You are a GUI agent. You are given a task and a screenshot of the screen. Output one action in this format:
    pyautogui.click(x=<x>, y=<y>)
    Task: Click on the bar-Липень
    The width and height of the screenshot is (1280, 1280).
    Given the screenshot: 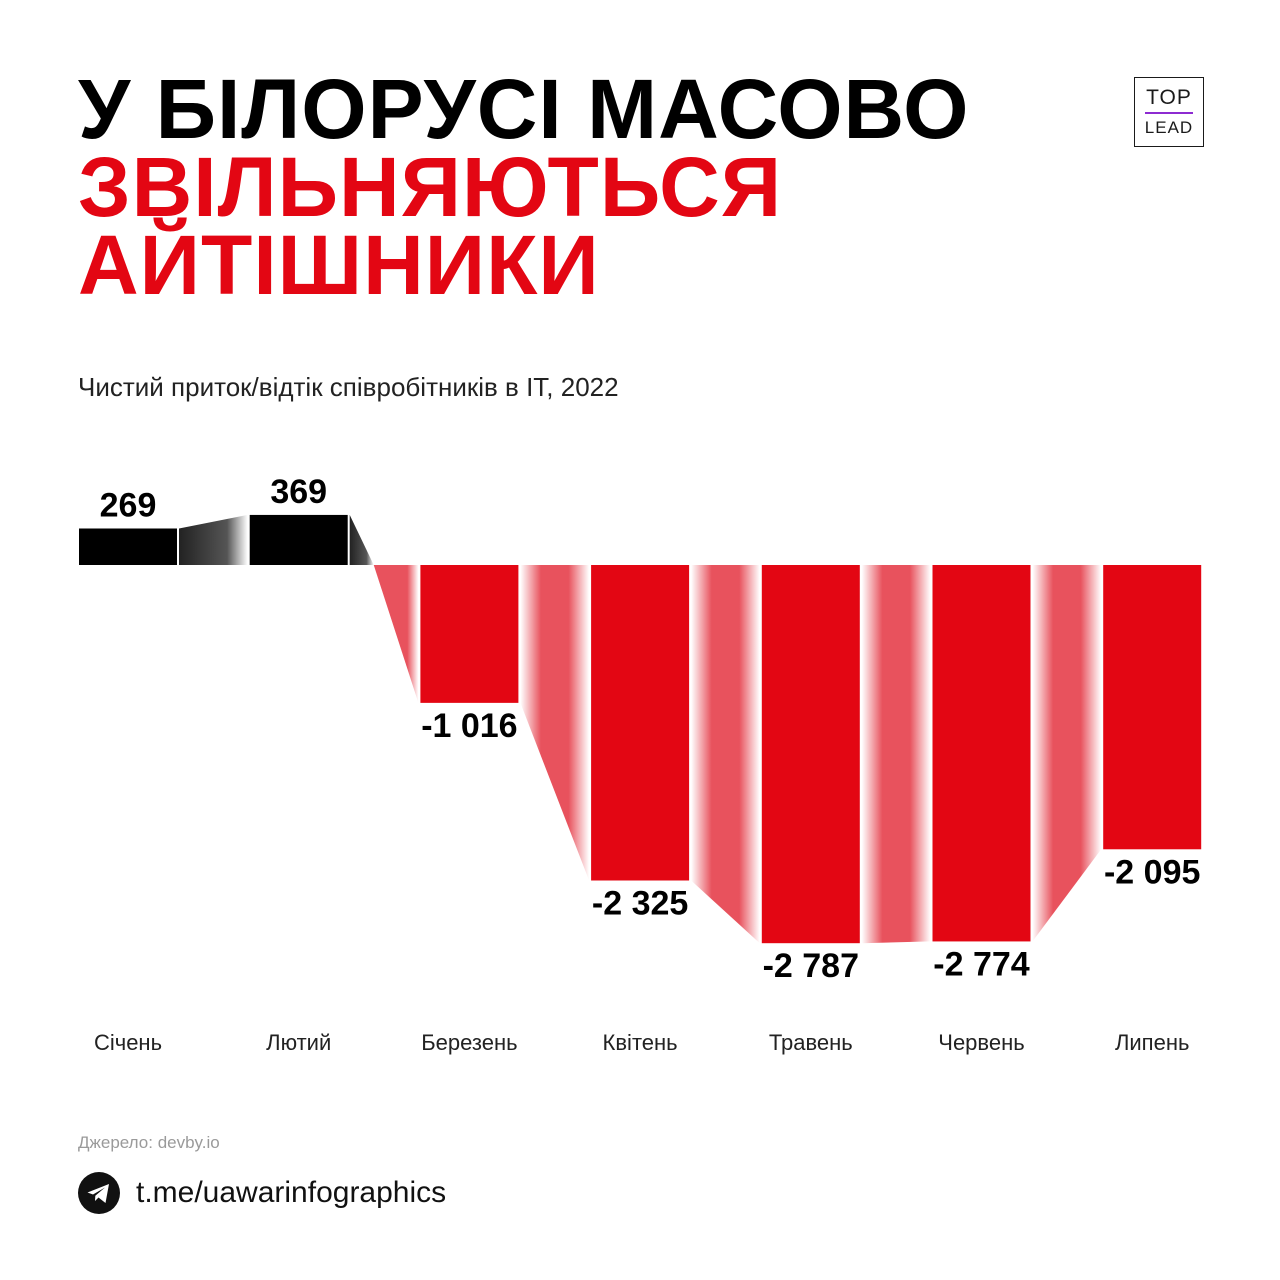 What is the action you would take?
    pyautogui.click(x=1152, y=707)
    